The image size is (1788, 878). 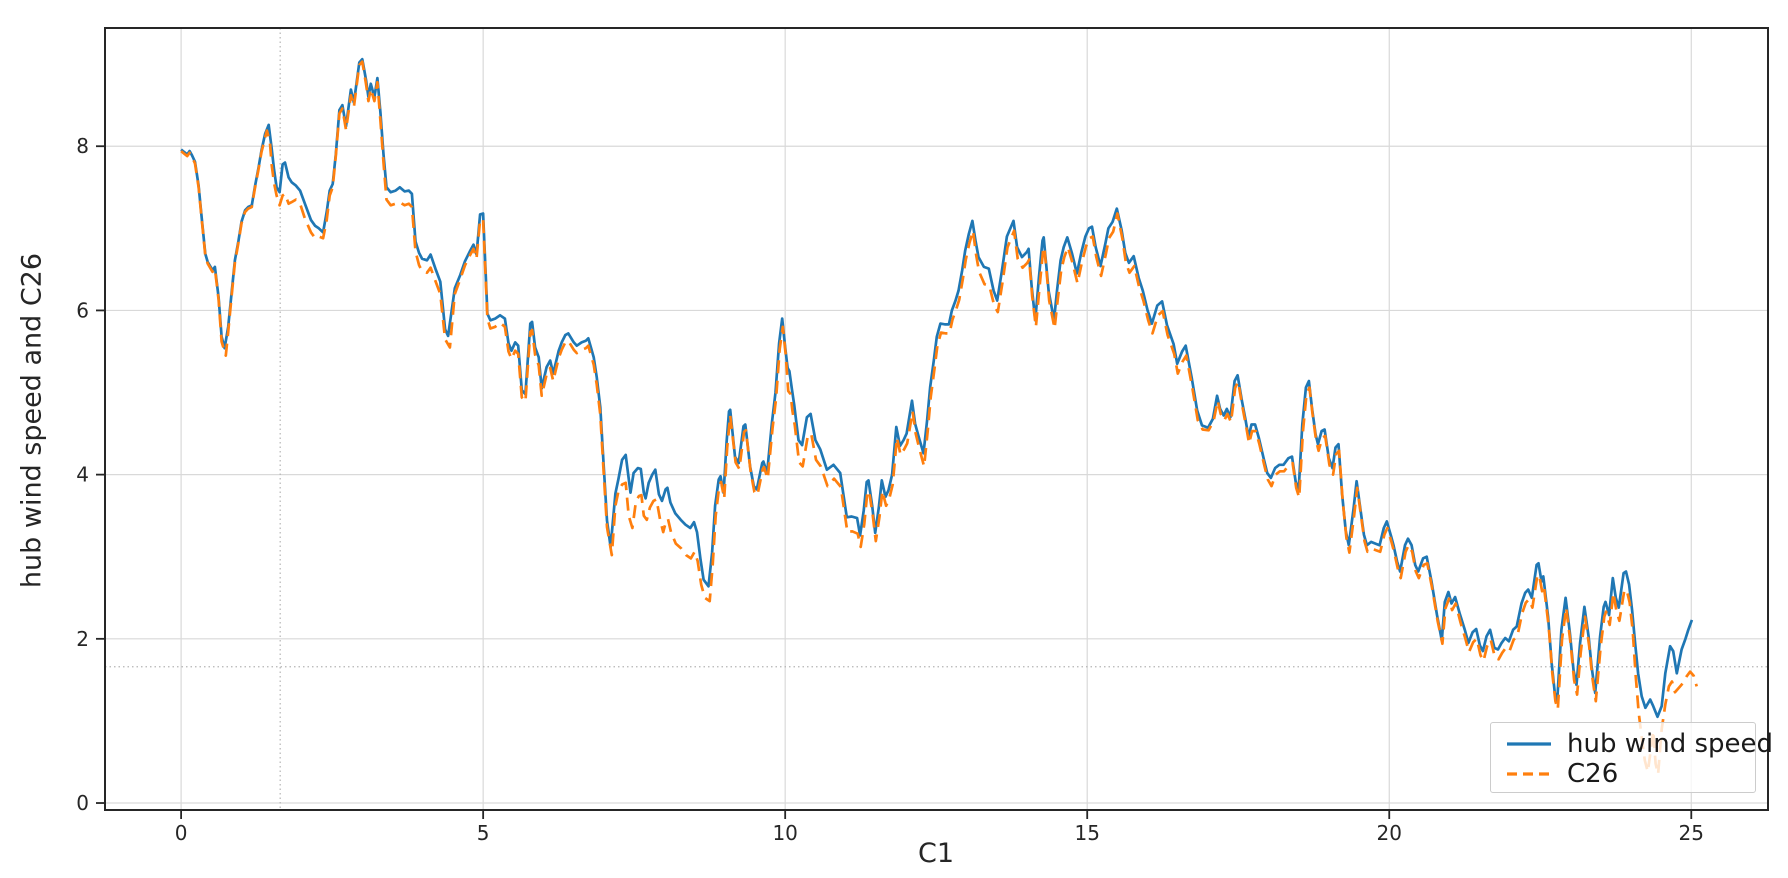 What do you see at coordinates (784, 833) in the screenshot?
I see `x-tick-label: 10` at bounding box center [784, 833].